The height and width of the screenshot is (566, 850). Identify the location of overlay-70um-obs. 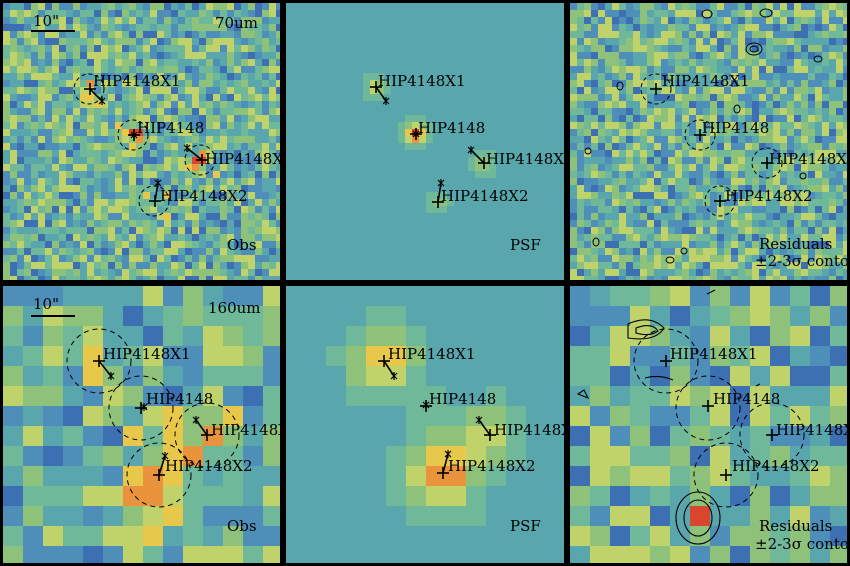
(123, 123).